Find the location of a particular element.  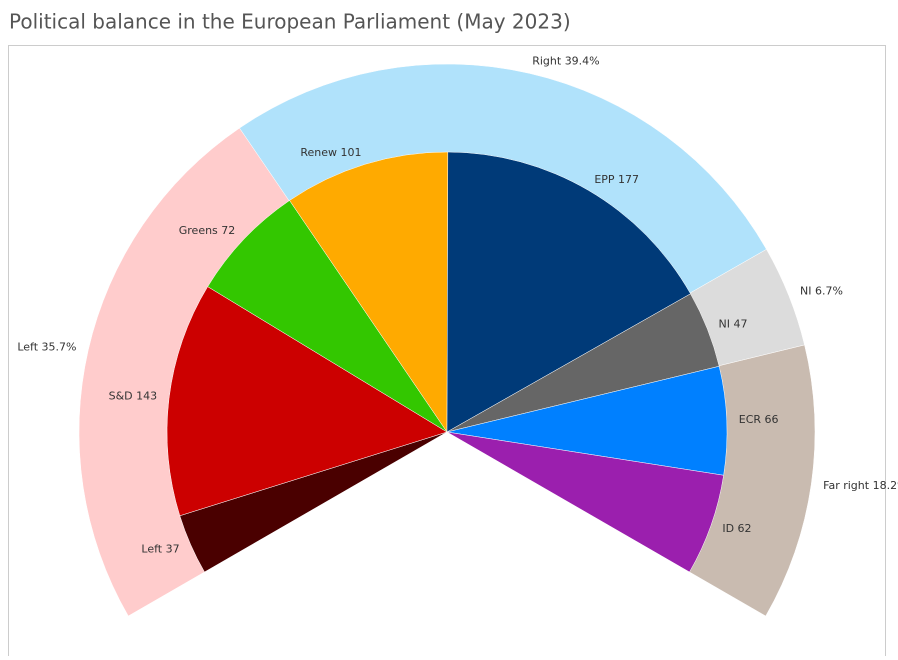

label-value: 177 is located at coordinates (628, 179).